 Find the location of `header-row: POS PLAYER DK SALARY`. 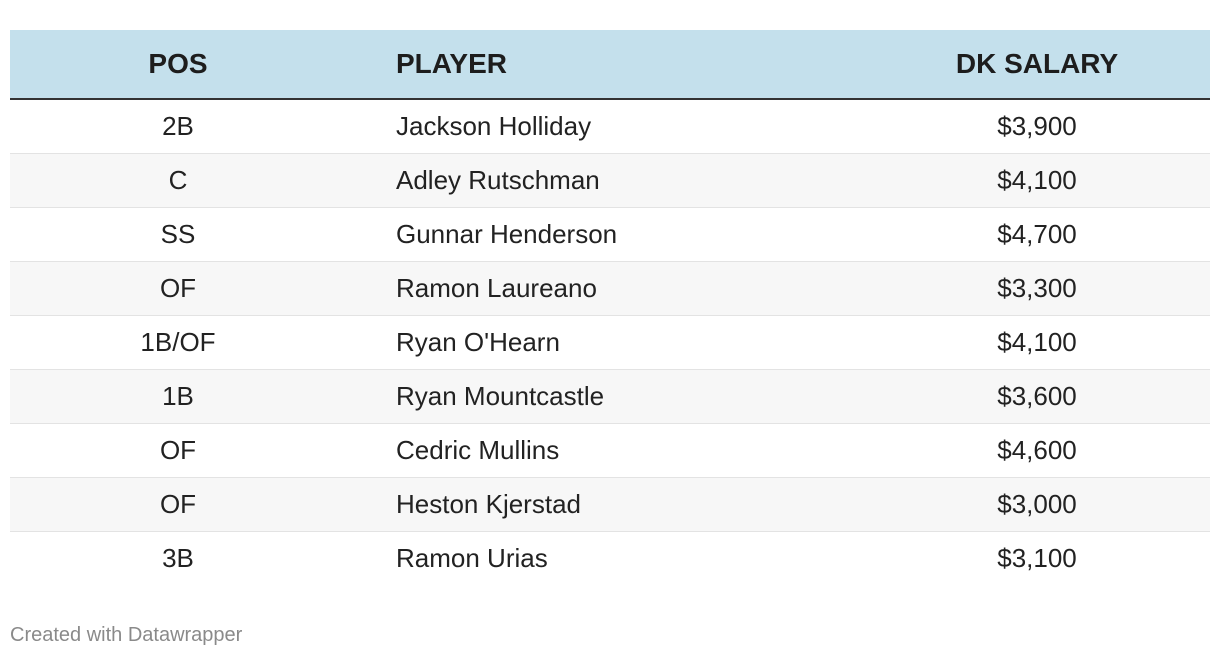

header-row: POS PLAYER DK SALARY is located at coordinates (610, 65).